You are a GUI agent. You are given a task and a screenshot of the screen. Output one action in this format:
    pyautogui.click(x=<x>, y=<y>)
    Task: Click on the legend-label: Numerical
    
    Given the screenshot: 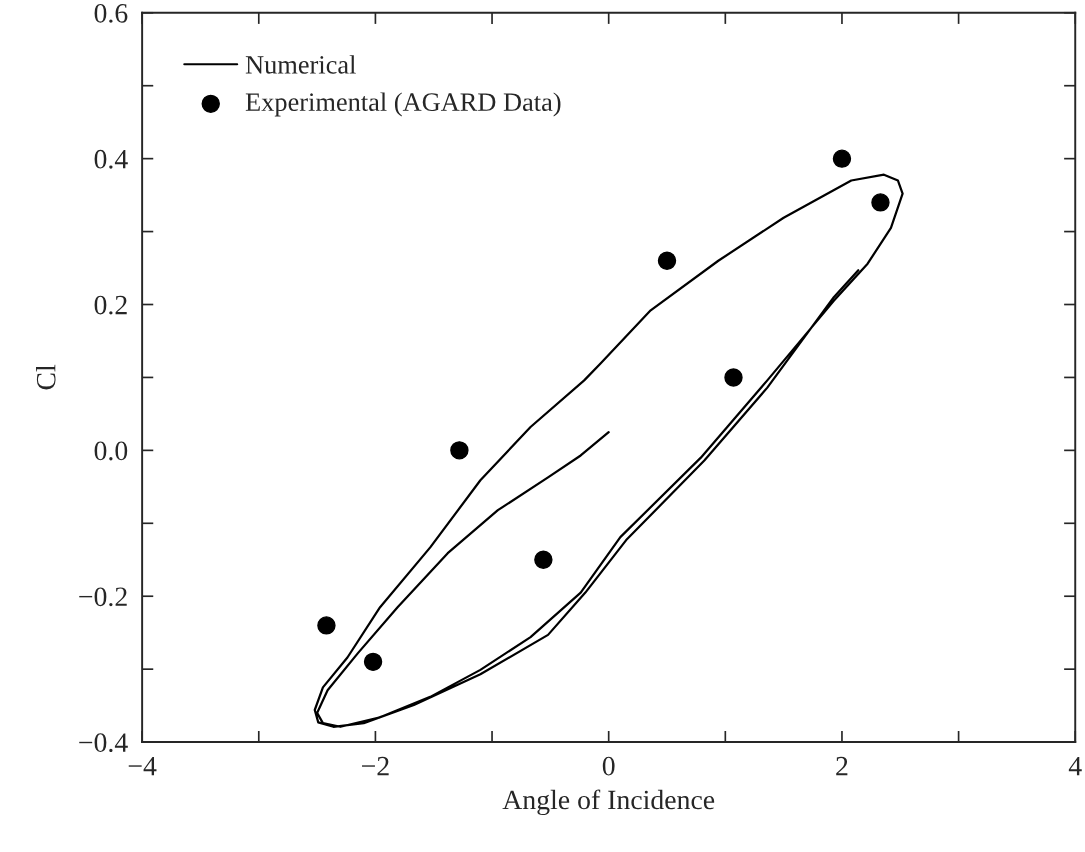 What is the action you would take?
    pyautogui.click(x=300, y=64)
    